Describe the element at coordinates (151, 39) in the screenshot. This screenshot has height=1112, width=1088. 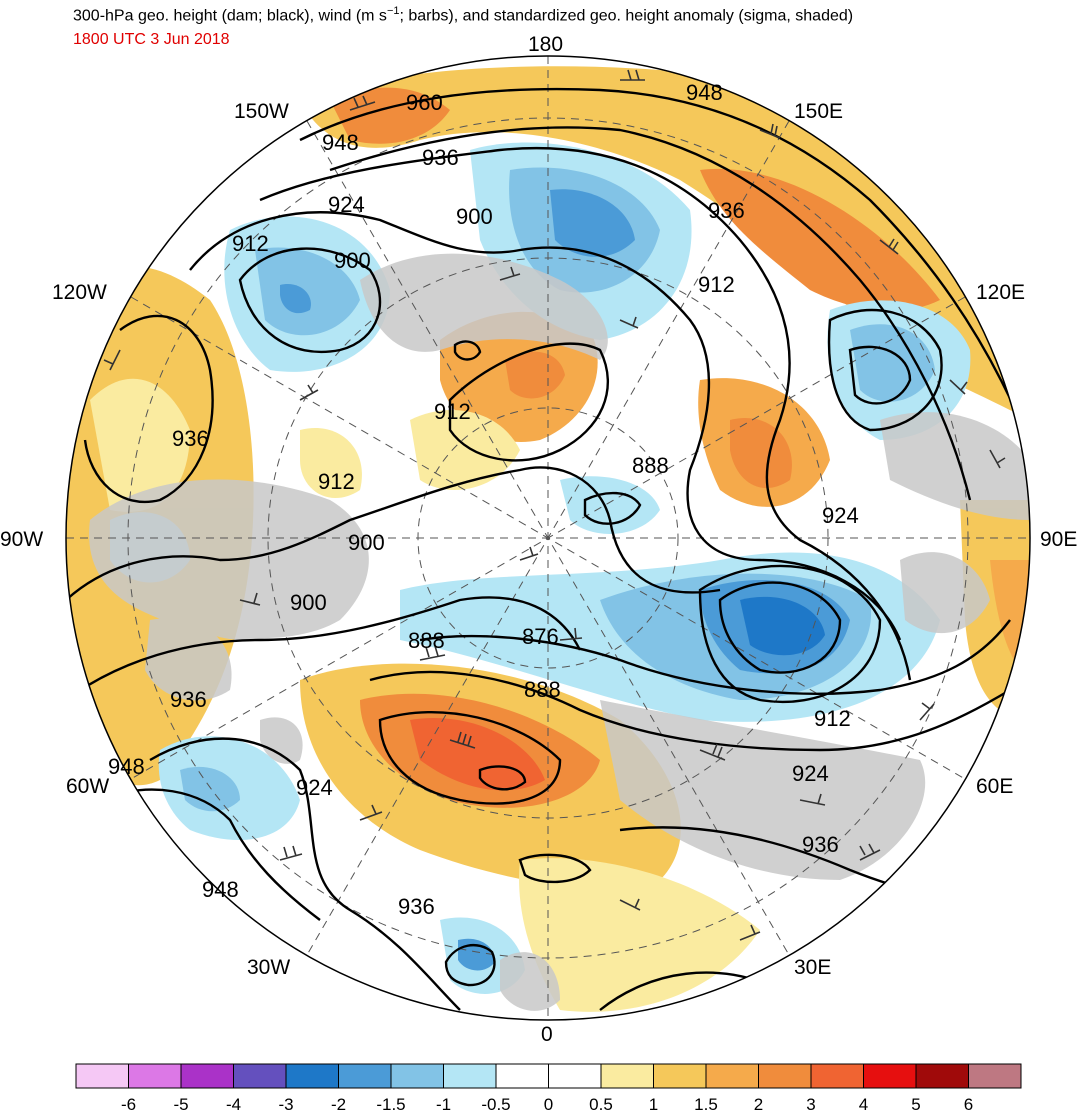
I see `valid-time-label: 1800 UTC 3 Jun 2018` at that location.